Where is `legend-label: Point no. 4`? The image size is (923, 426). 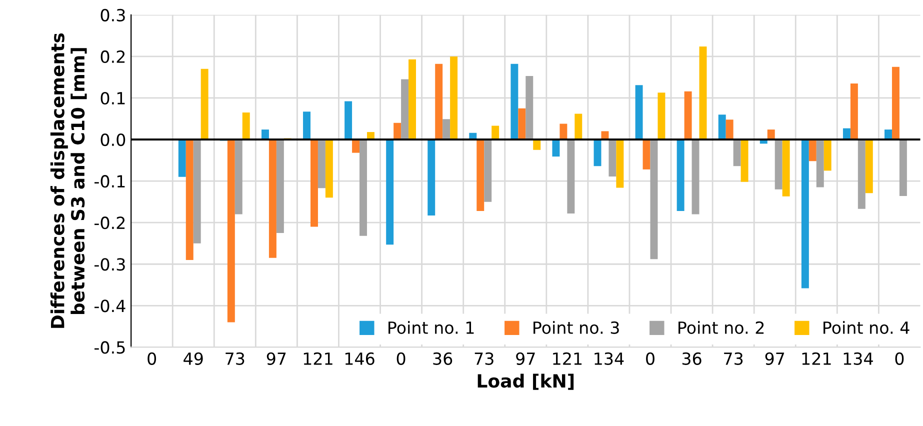
legend-label: Point no. 4 is located at coordinates (867, 327).